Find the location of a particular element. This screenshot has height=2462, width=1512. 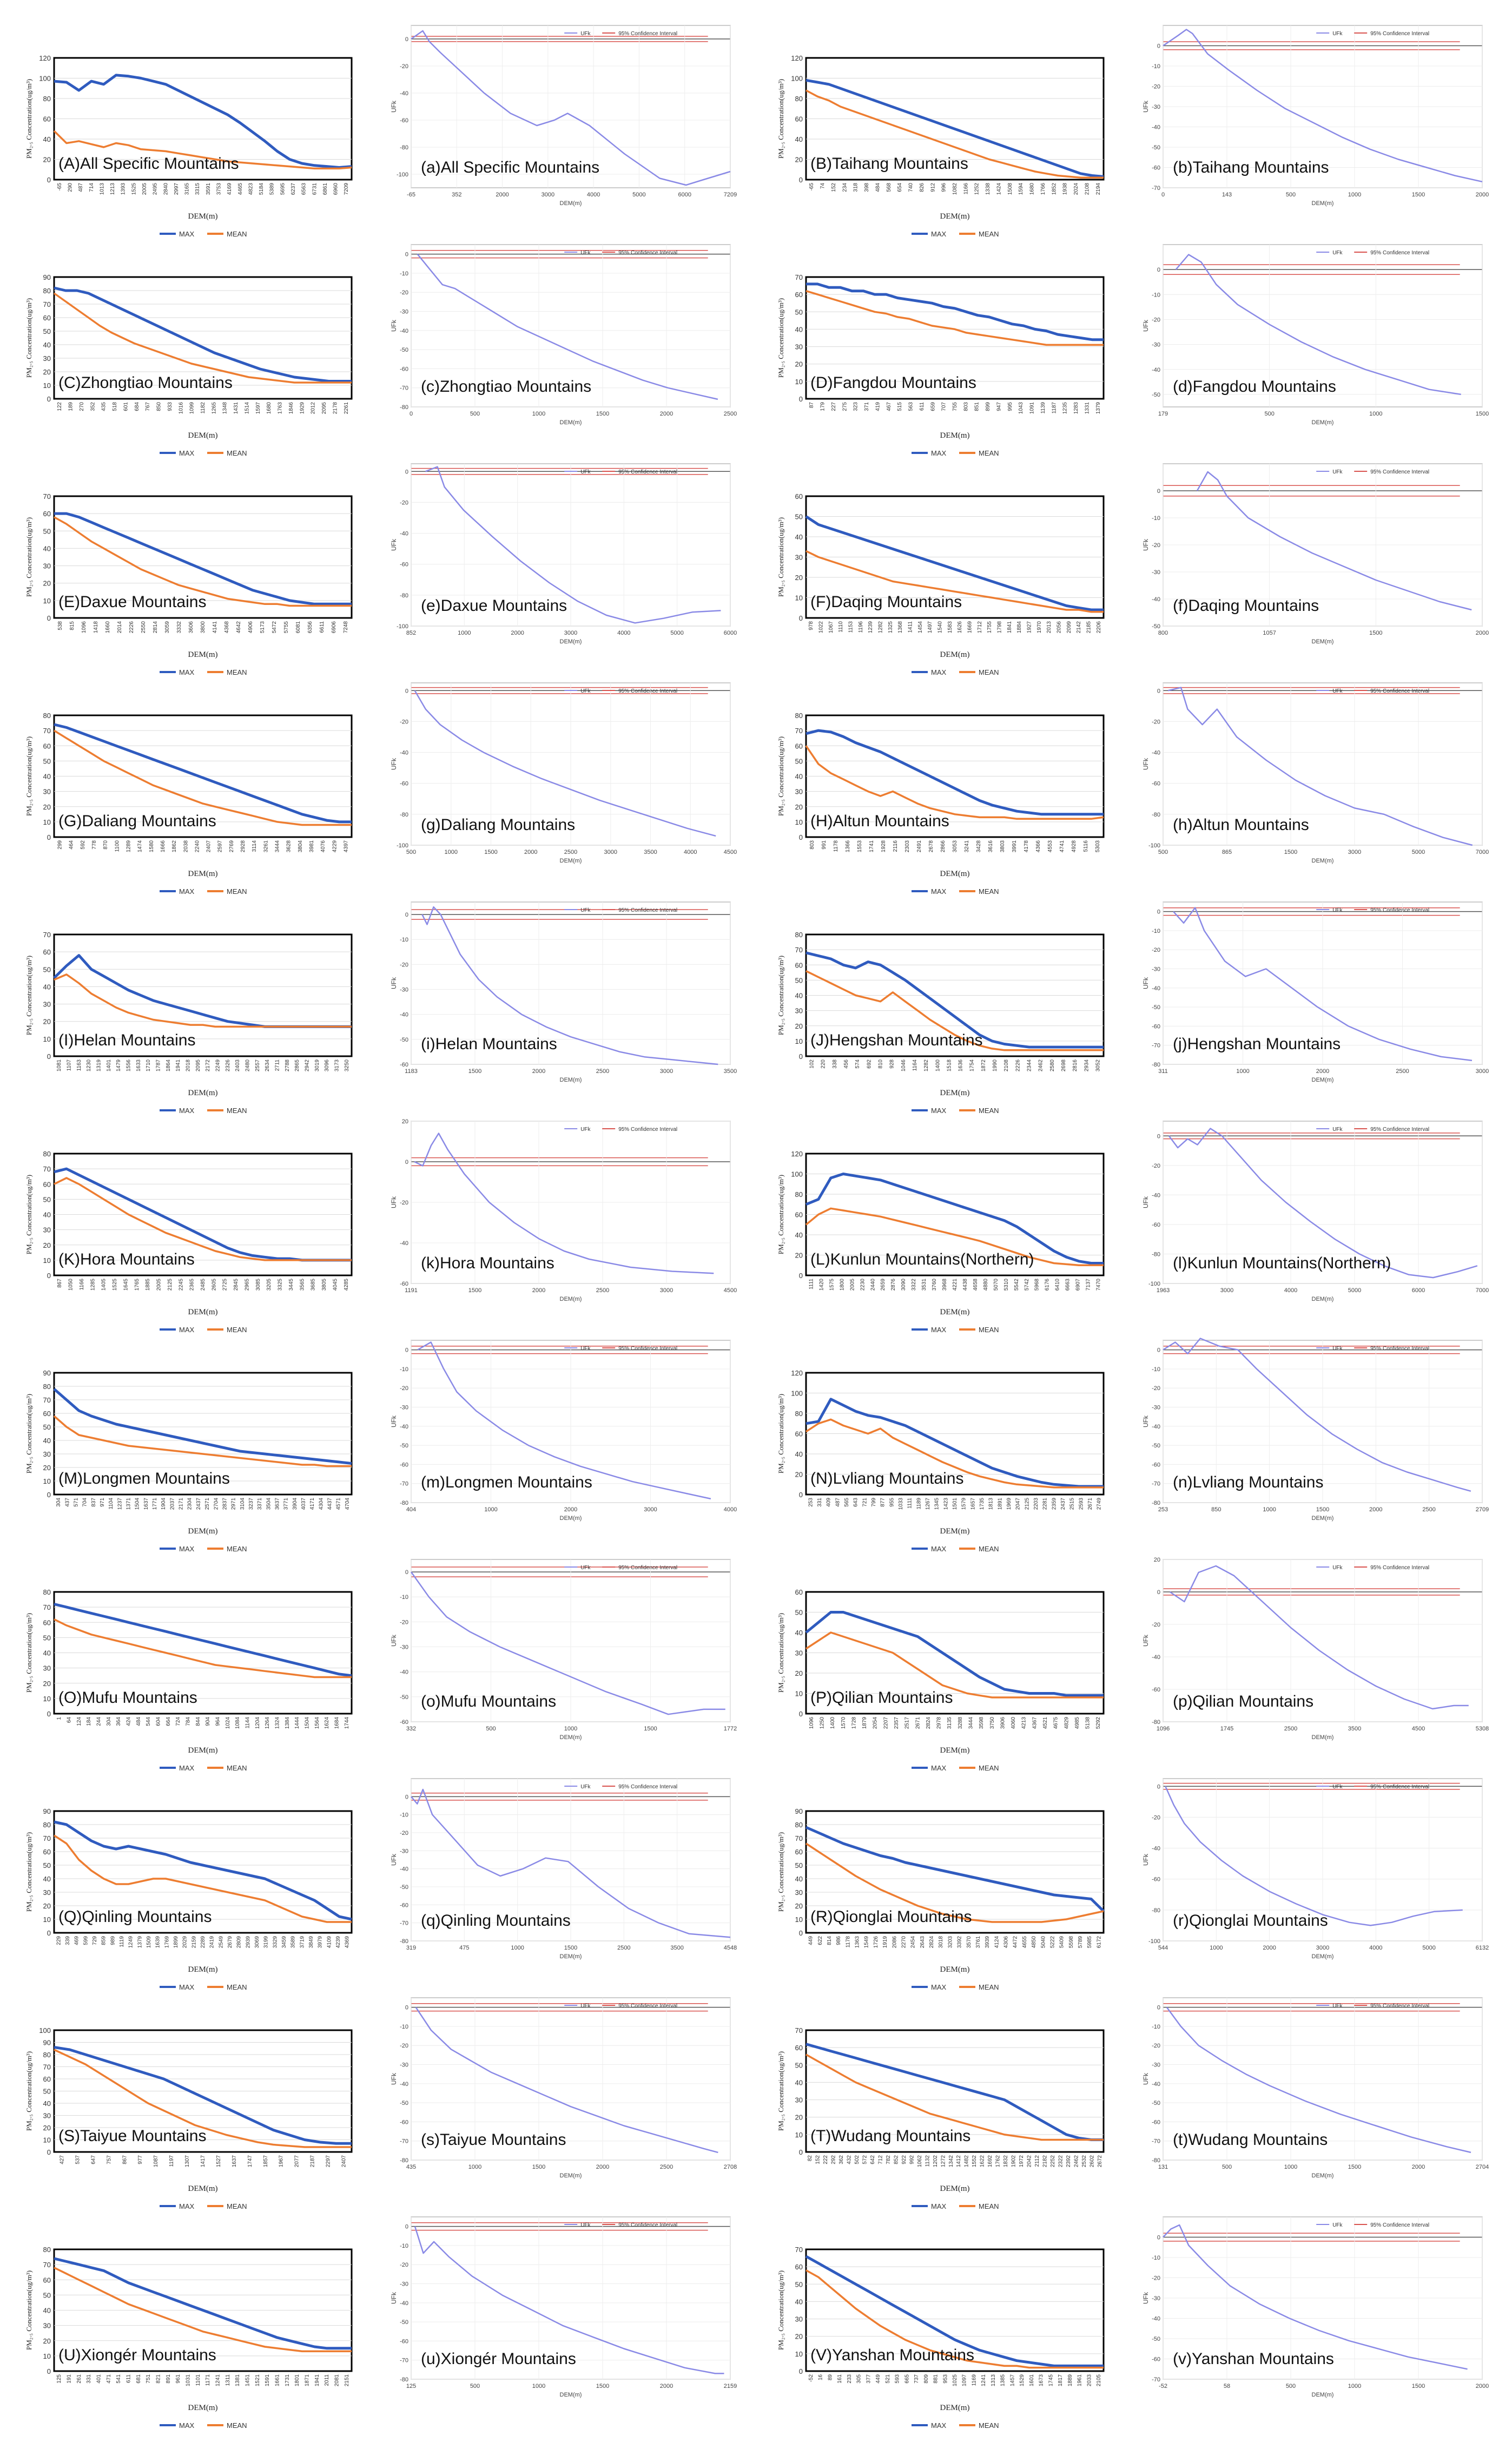

x-tick-label: 419 is located at coordinates (878, 407).